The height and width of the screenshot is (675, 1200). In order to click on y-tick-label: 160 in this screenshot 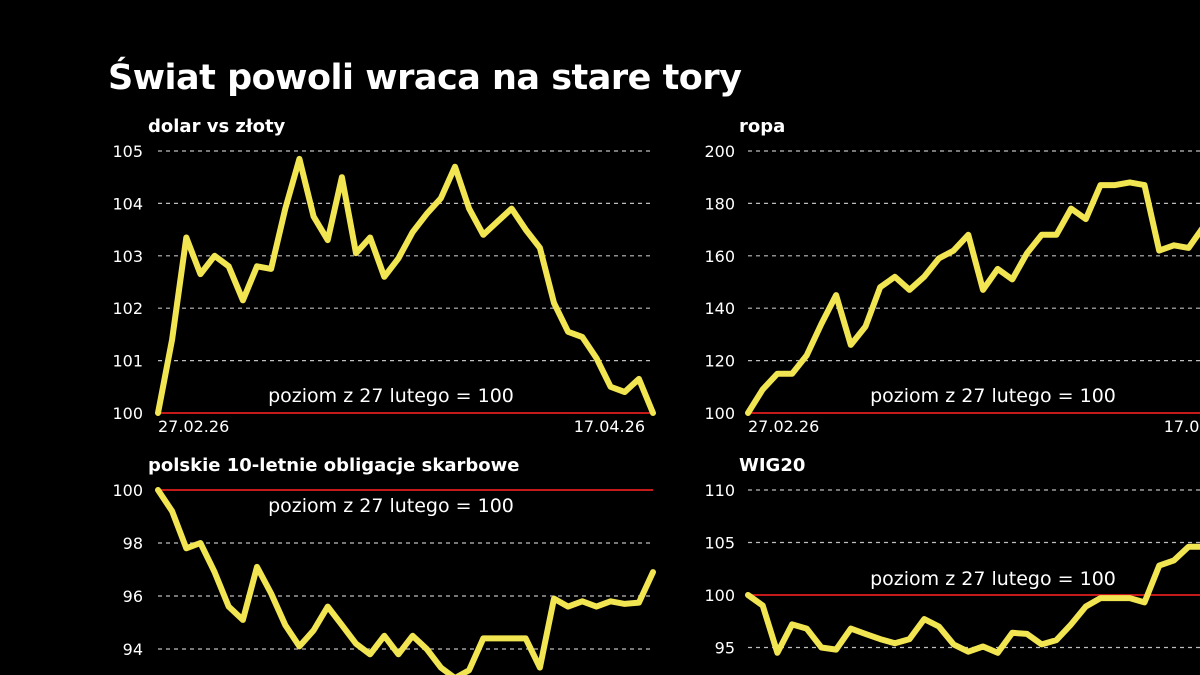, I will do `click(719, 256)`.